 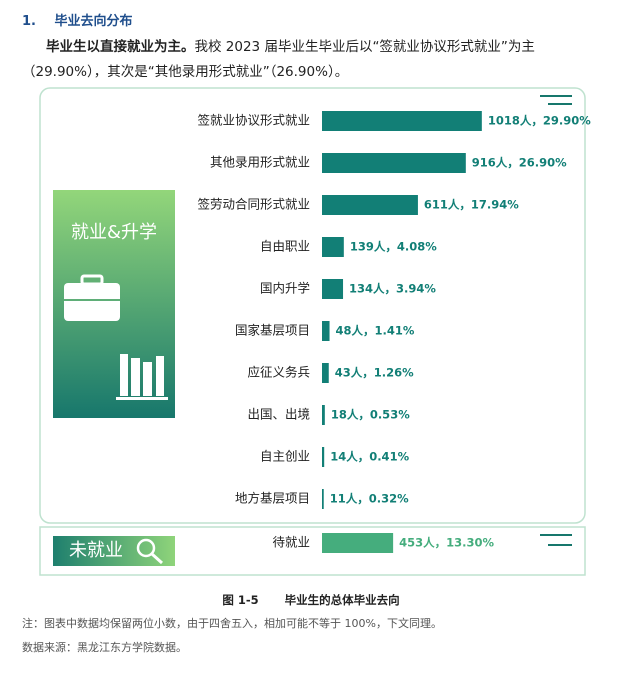 I want to click on section-number: 1., so click(x=29, y=21).